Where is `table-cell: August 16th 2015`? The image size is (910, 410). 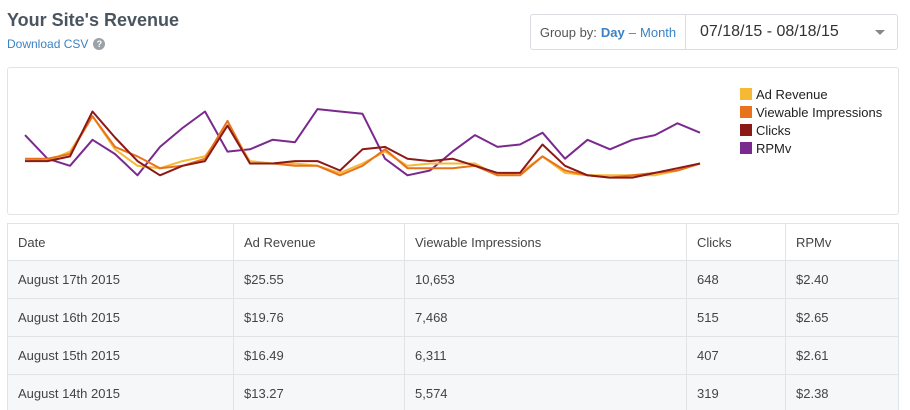 table-cell: August 16th 2015 is located at coordinates (121, 317).